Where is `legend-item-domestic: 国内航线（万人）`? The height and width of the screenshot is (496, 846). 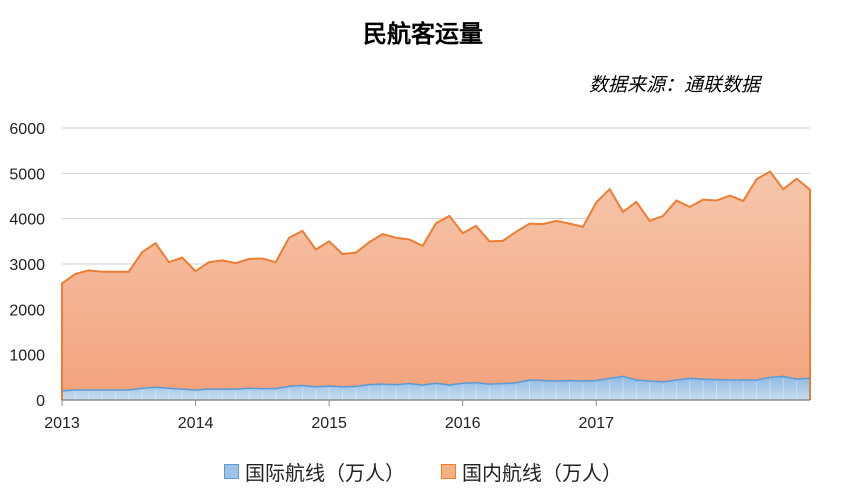 legend-item-domestic: 国内航线（万人） is located at coordinates (531, 471).